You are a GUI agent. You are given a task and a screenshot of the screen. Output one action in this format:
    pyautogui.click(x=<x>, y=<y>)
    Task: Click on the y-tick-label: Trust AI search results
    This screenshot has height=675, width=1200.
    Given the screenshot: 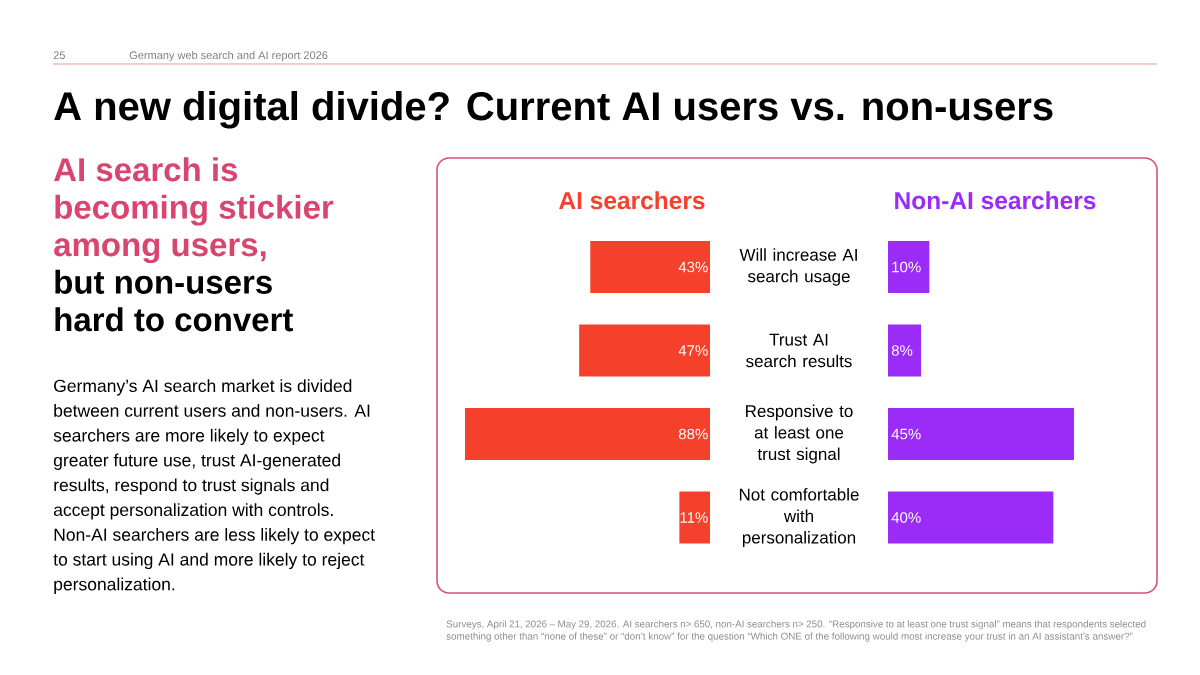 What is the action you would take?
    pyautogui.click(x=799, y=350)
    